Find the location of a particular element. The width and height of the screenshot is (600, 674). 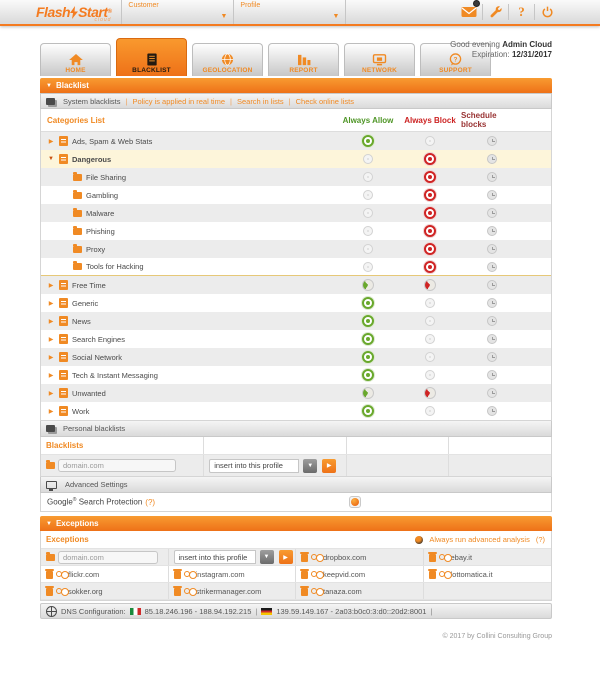

category-row: ▶ Tech & Instant Messaging is located at coordinates (296, 375).